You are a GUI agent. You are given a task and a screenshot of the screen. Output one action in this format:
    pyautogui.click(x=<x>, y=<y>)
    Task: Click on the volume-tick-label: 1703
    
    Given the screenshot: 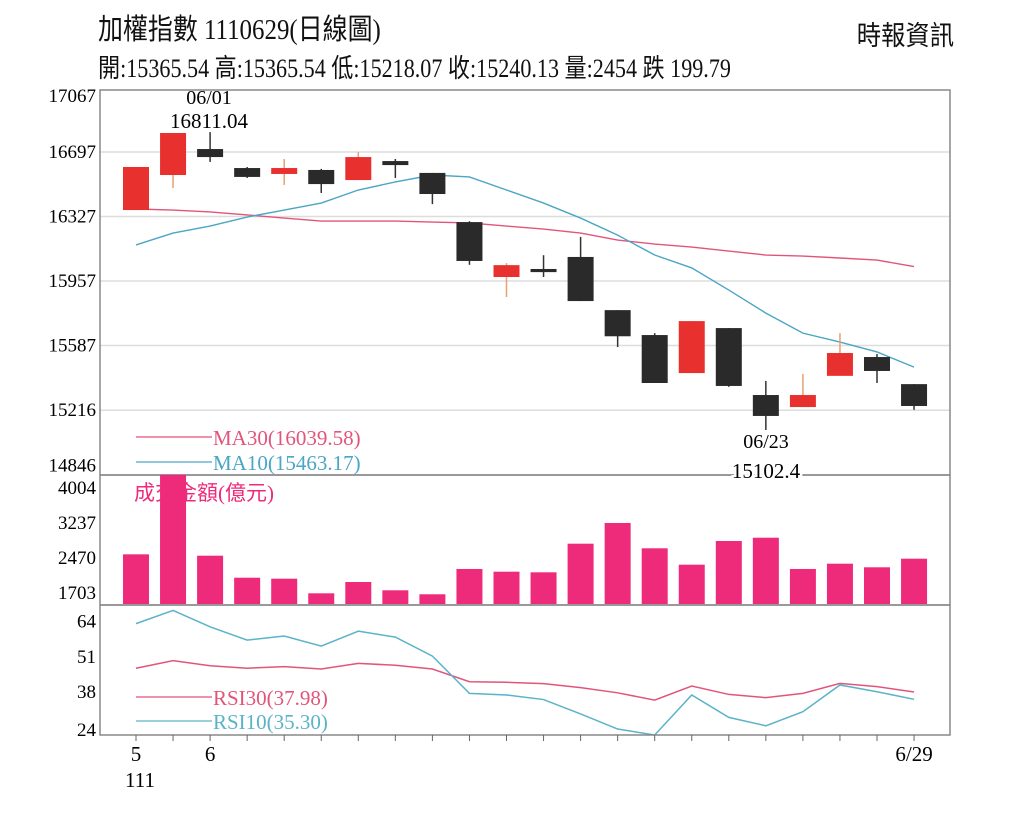 What is the action you would take?
    pyautogui.click(x=77, y=593)
    